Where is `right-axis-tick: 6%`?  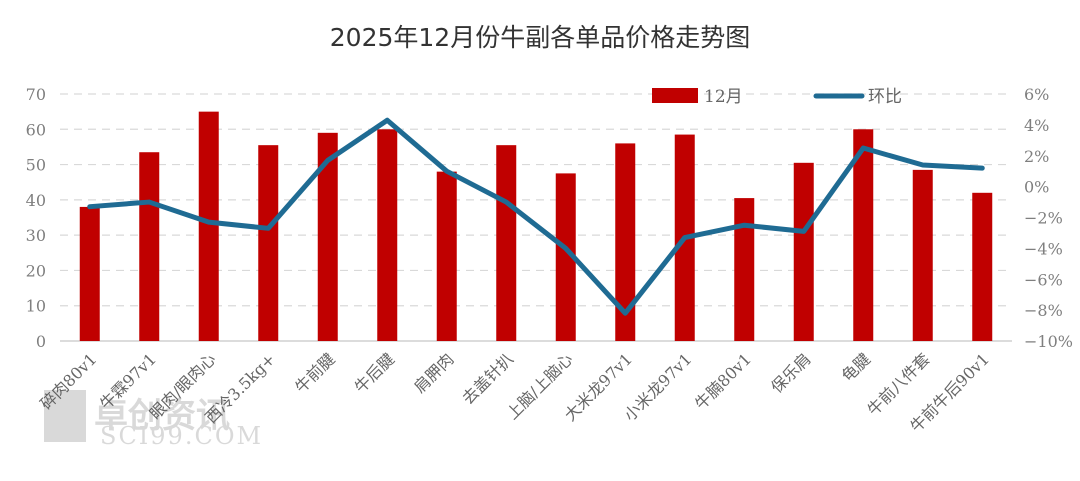
right-axis-tick: 6% is located at coordinates (1036, 94).